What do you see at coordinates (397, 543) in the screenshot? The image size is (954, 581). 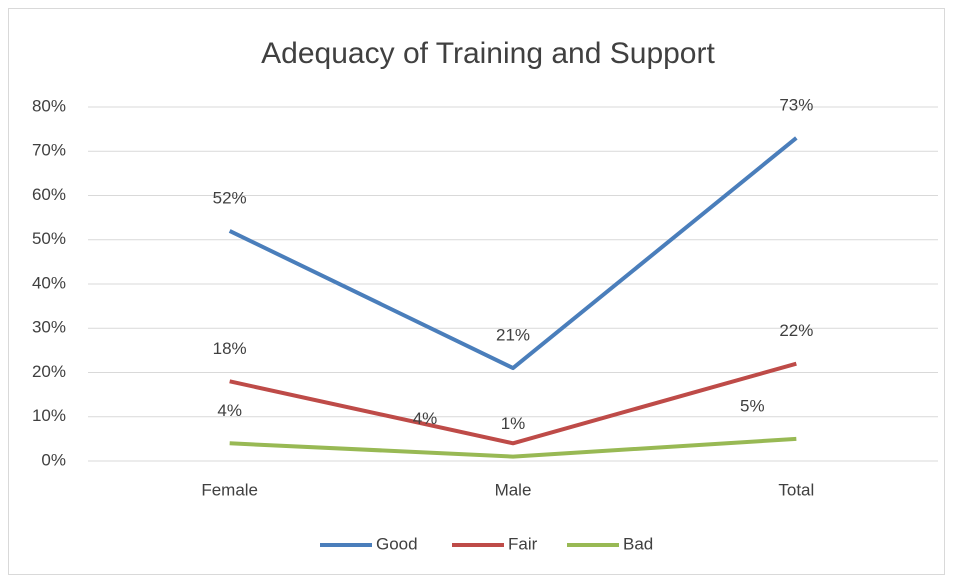 I see `legend-label: Good` at bounding box center [397, 543].